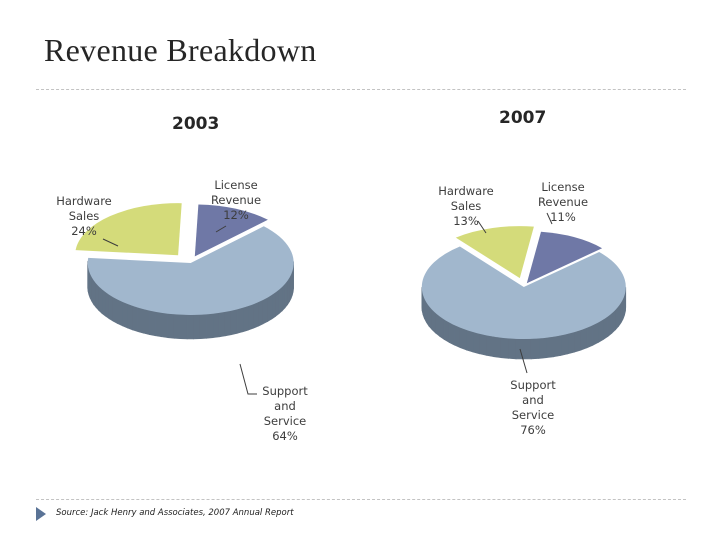 This screenshot has width=720, height=540. Describe the element at coordinates (533, 385) in the screenshot. I see `slice-label: Support` at that location.